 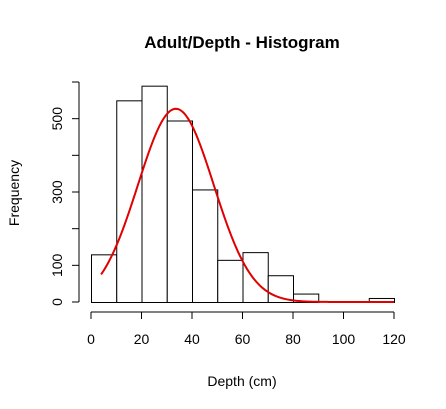 What do you see at coordinates (344, 339) in the screenshot?
I see `x-tick-label-100: 100` at bounding box center [344, 339].